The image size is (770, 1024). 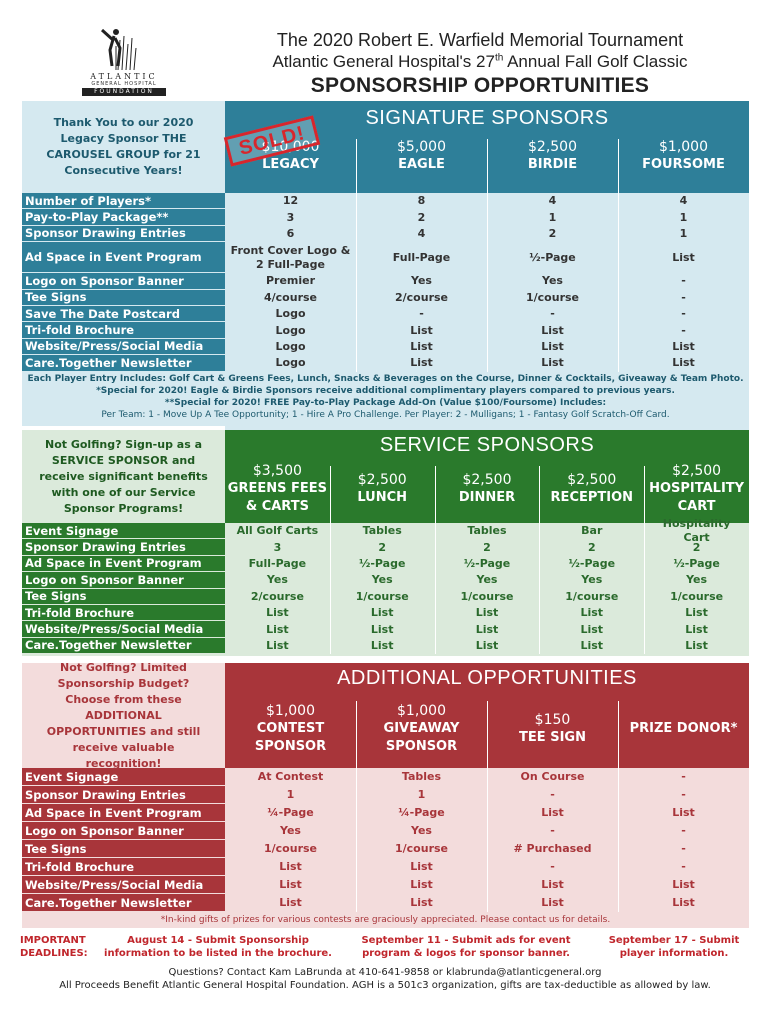 What do you see at coordinates (552, 848) in the screenshot?
I see `table-cell: # Purchased` at bounding box center [552, 848].